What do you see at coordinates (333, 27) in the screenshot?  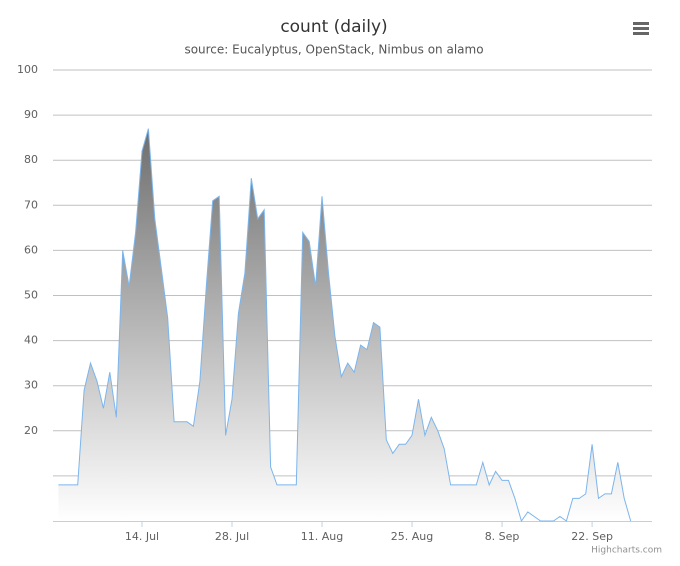 I see `chart-title: count (daily)` at bounding box center [333, 27].